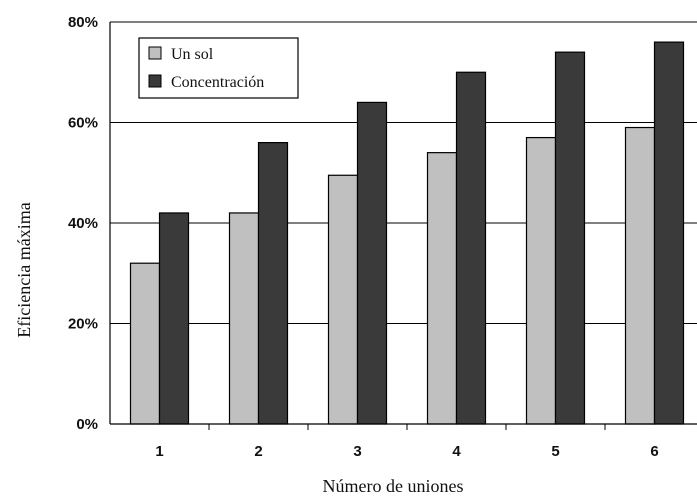 The width and height of the screenshot is (697, 500). Describe the element at coordinates (83, 22) in the screenshot. I see `y-tick-label: 80%` at that location.